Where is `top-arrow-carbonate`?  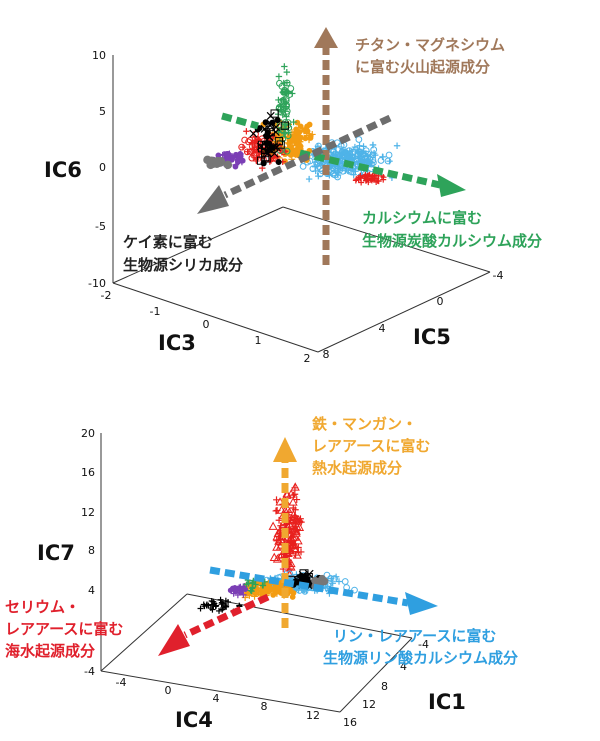 top-arrow-carbonate is located at coordinates (382, 173).